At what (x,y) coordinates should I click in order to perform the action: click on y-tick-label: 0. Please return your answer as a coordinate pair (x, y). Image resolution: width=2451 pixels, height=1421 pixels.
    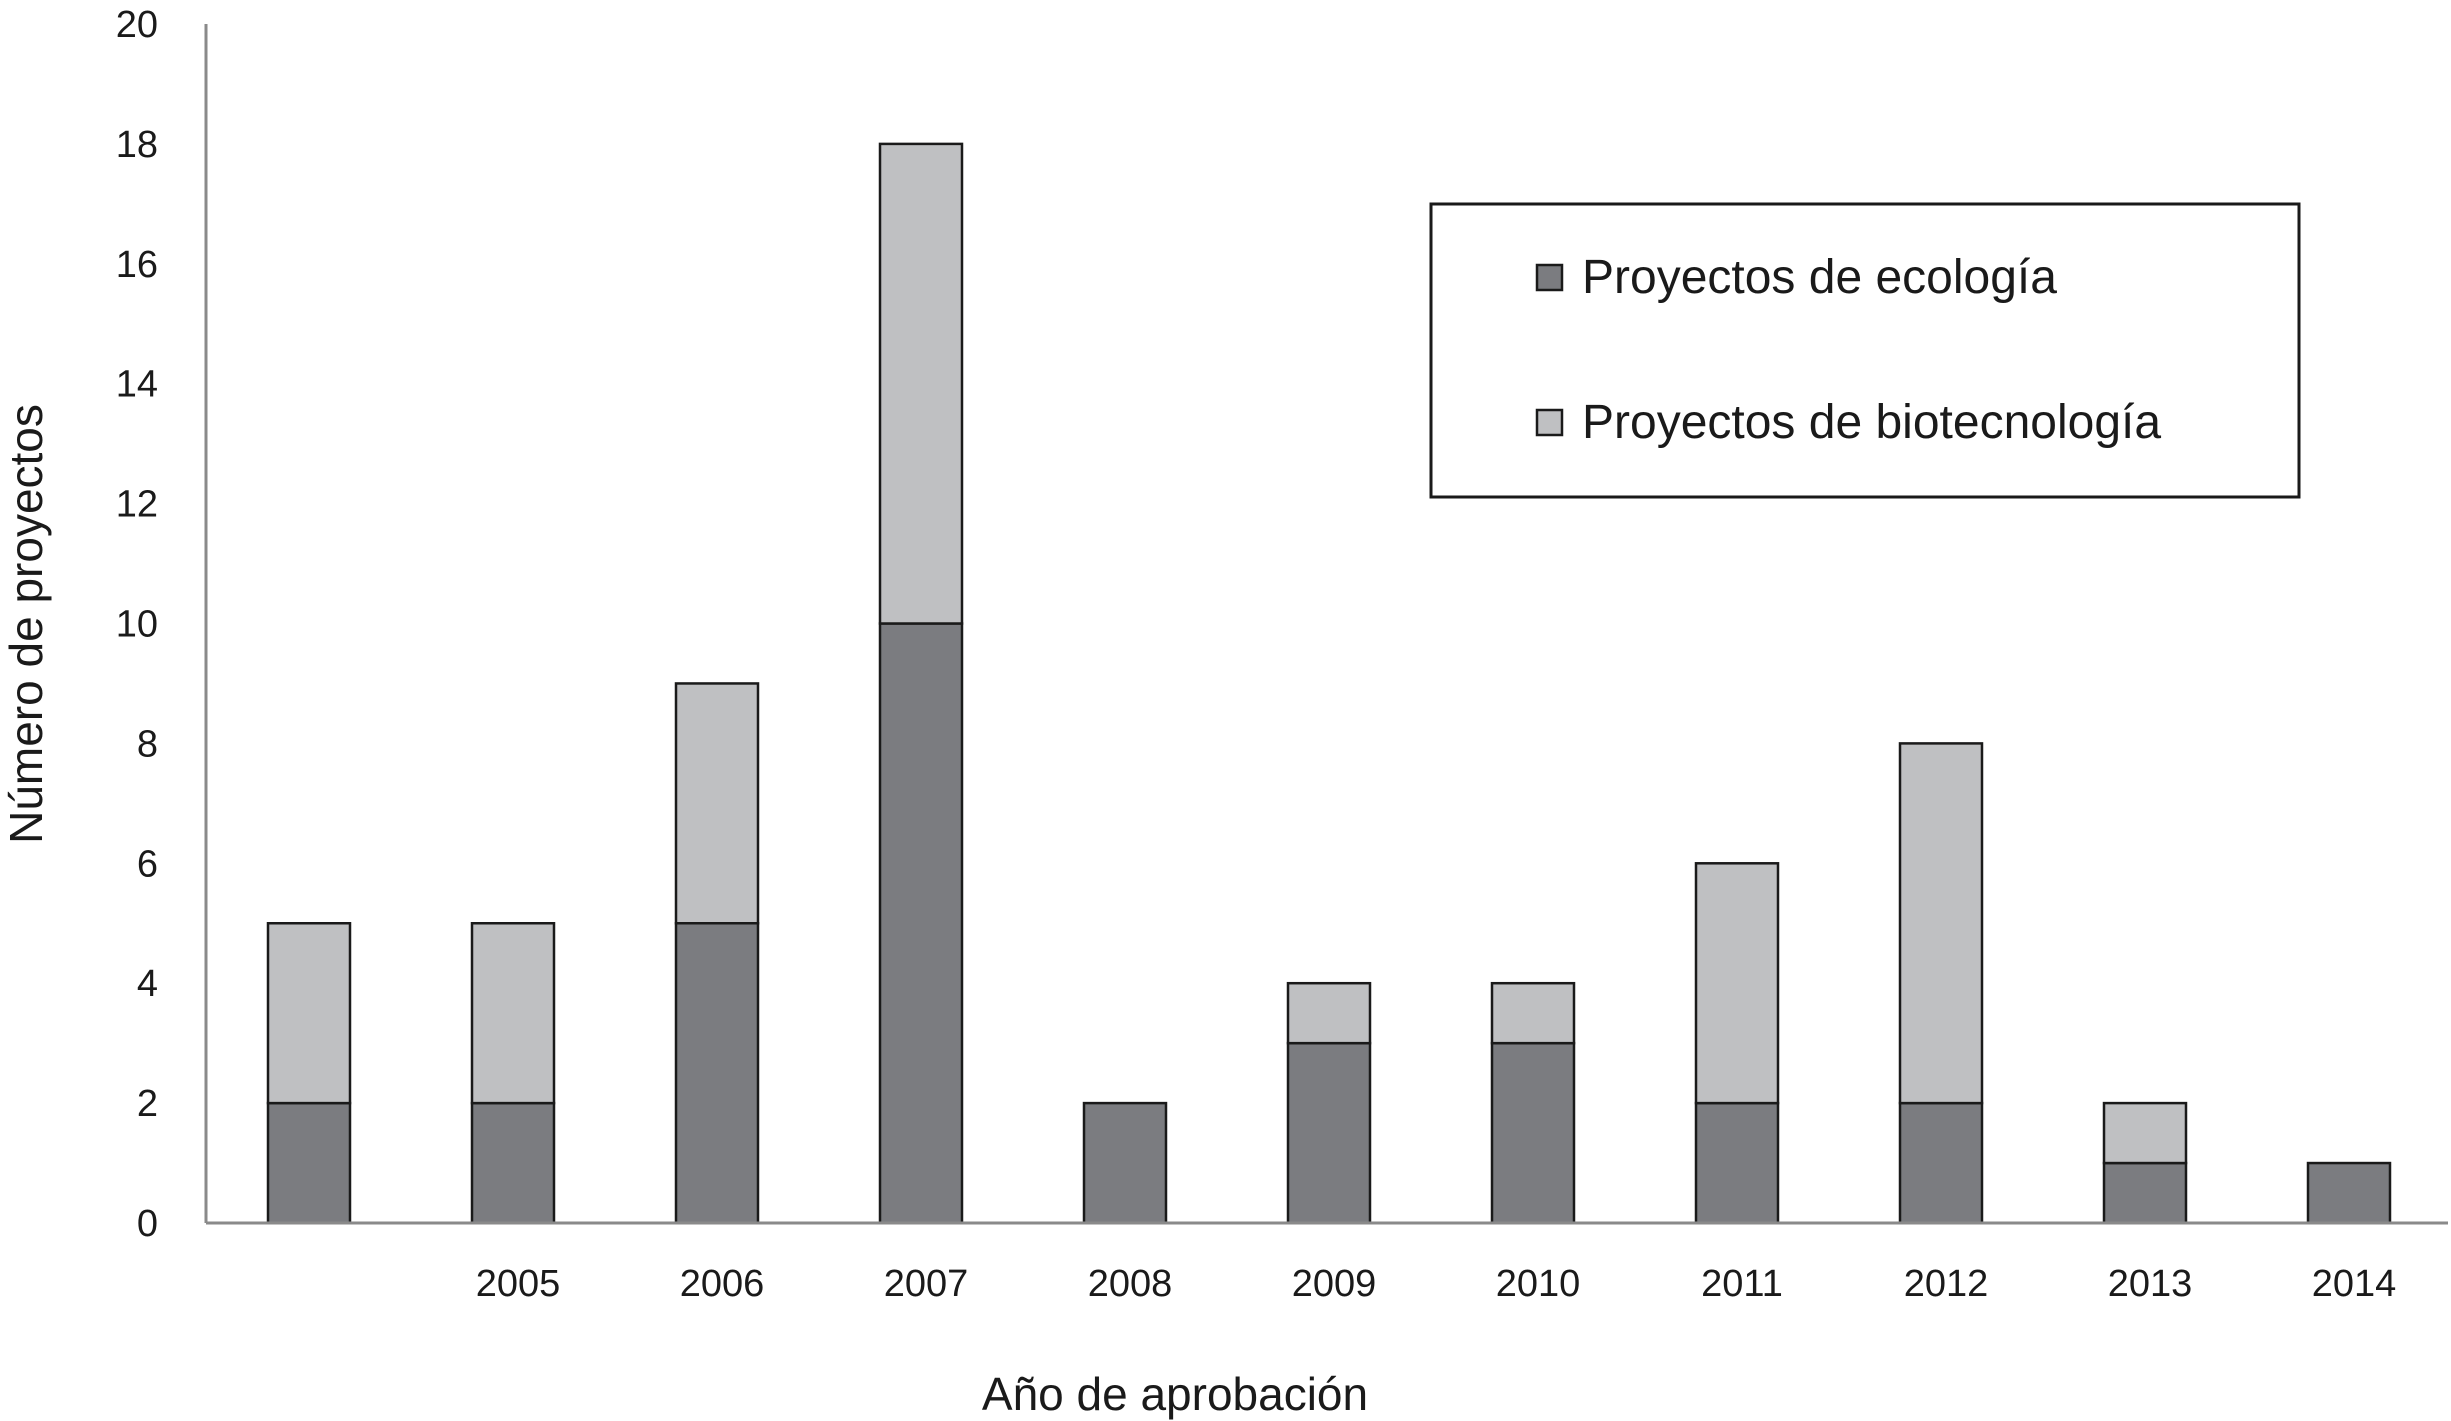
    Looking at the image, I should click on (147, 1224).